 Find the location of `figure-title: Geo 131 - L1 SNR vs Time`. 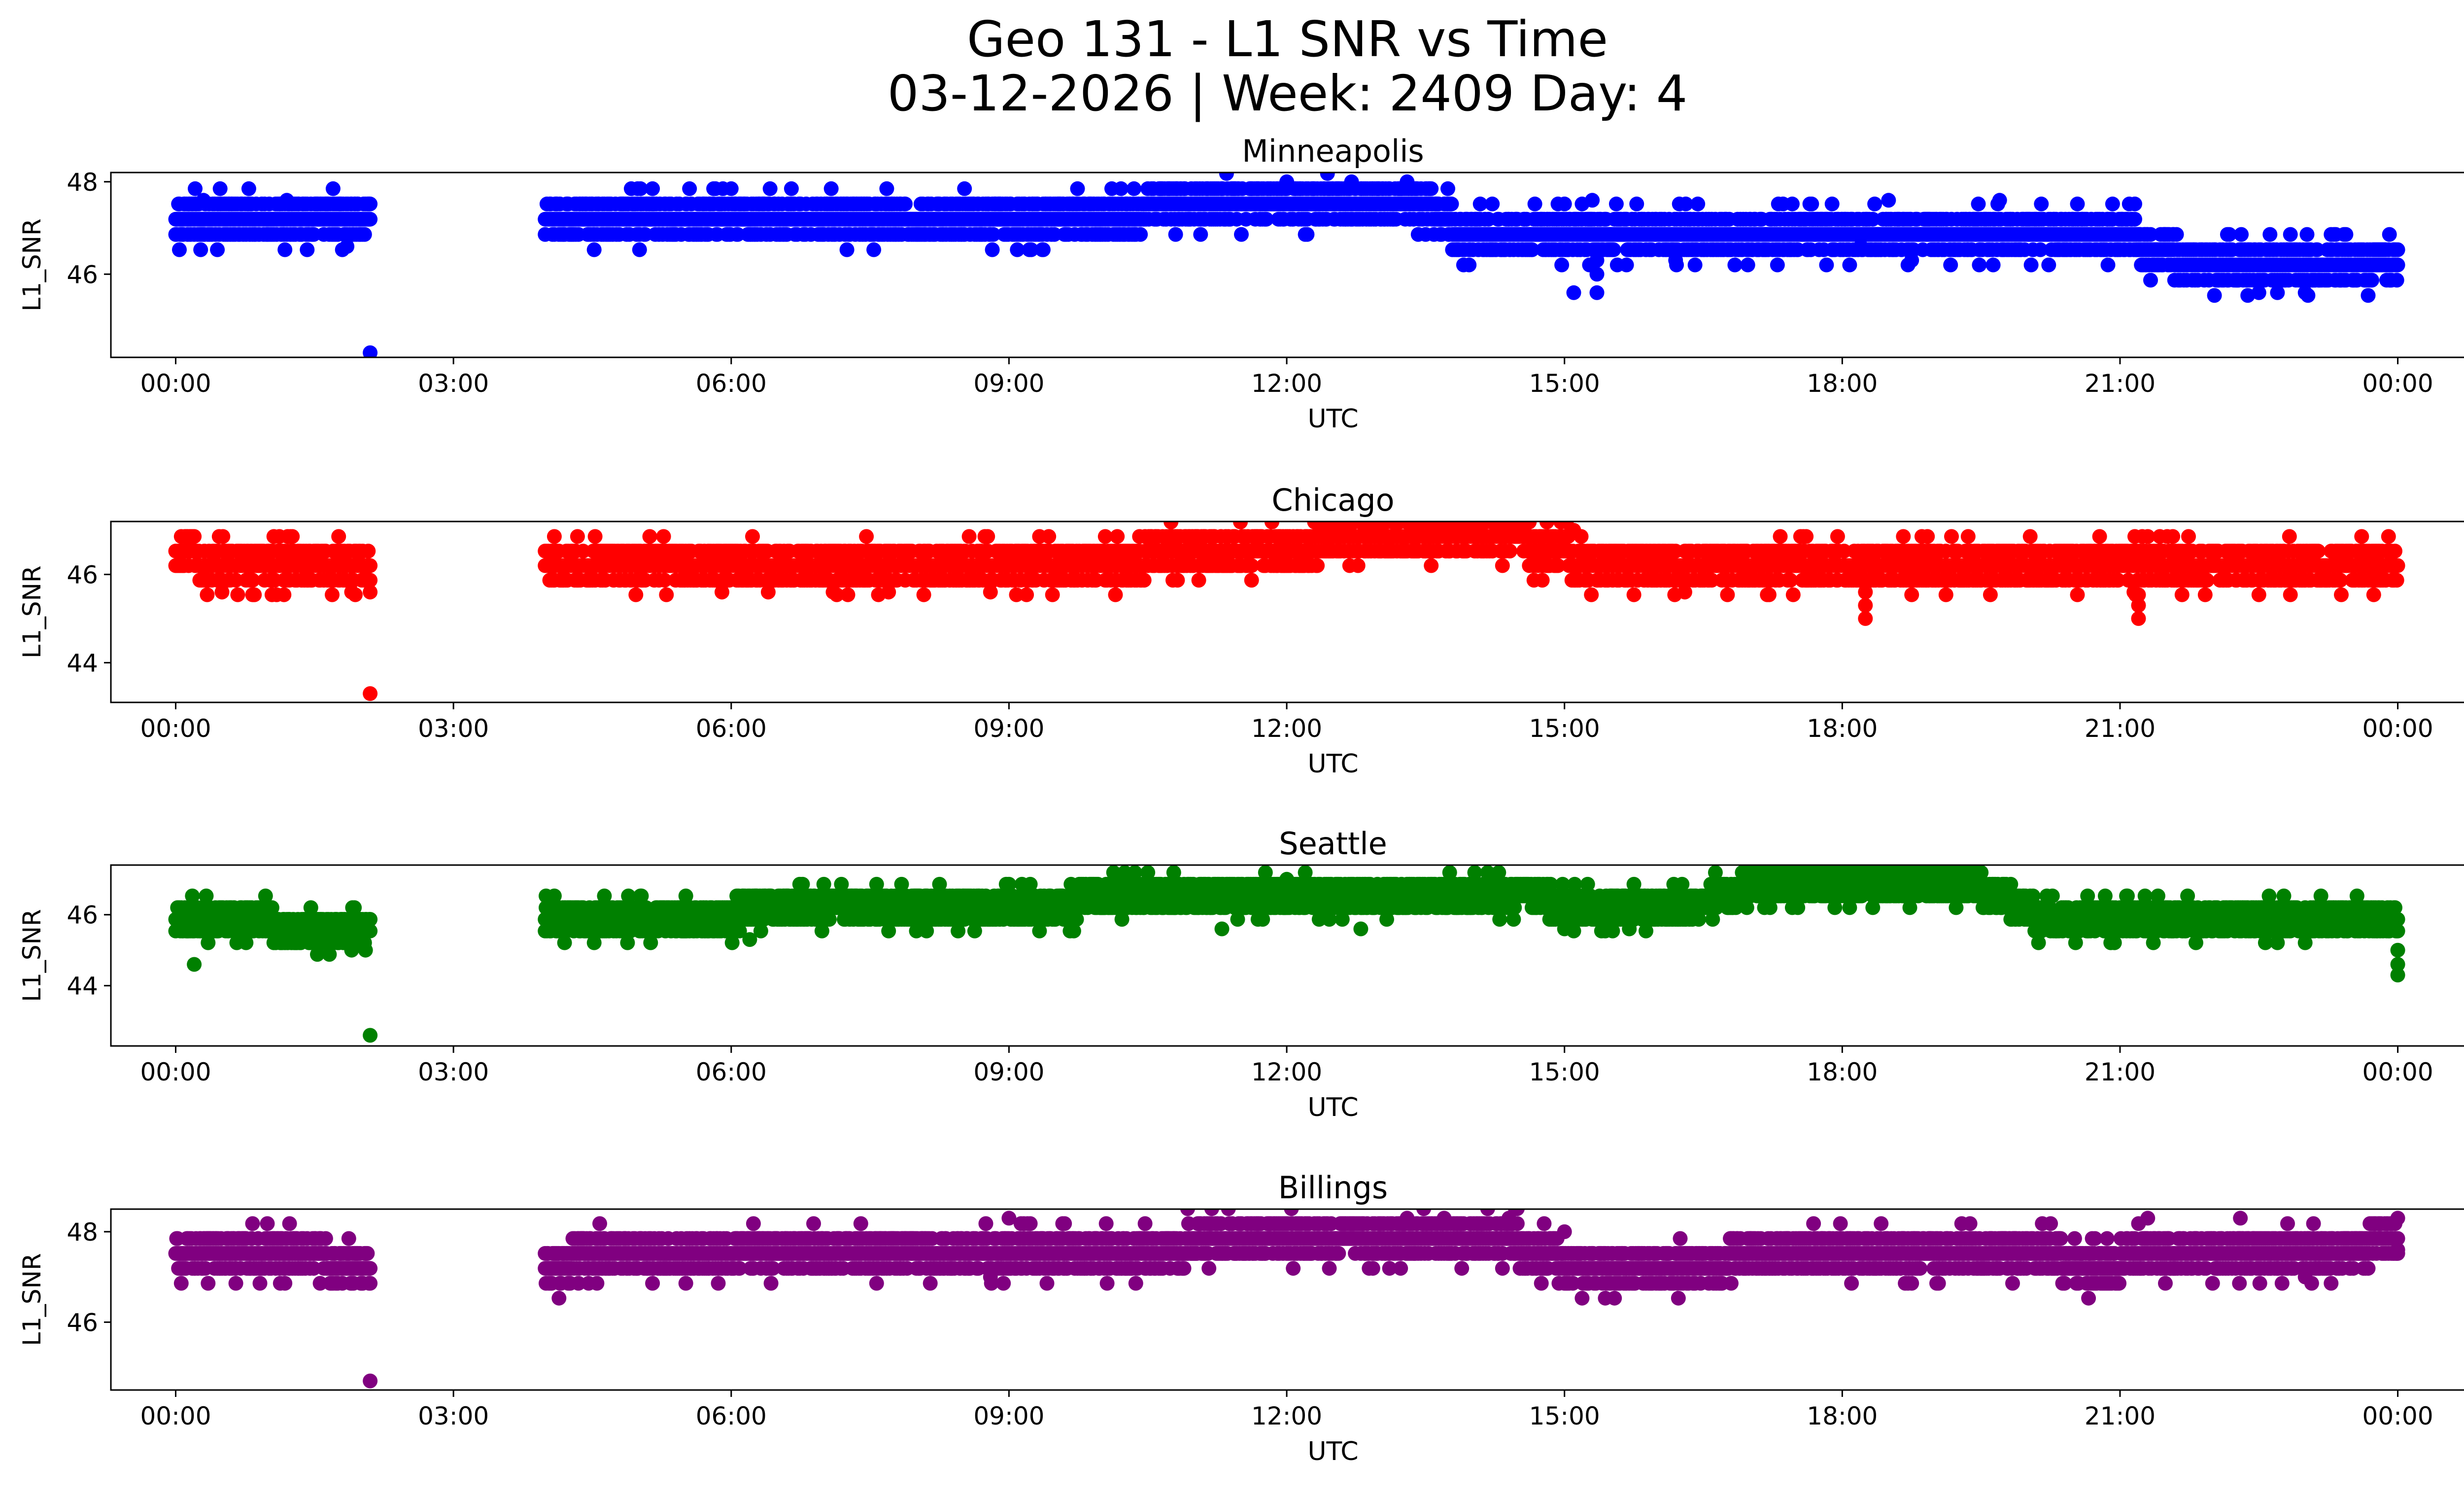

figure-title: Geo 131 - L1 SNR vs Time is located at coordinates (1287, 39).